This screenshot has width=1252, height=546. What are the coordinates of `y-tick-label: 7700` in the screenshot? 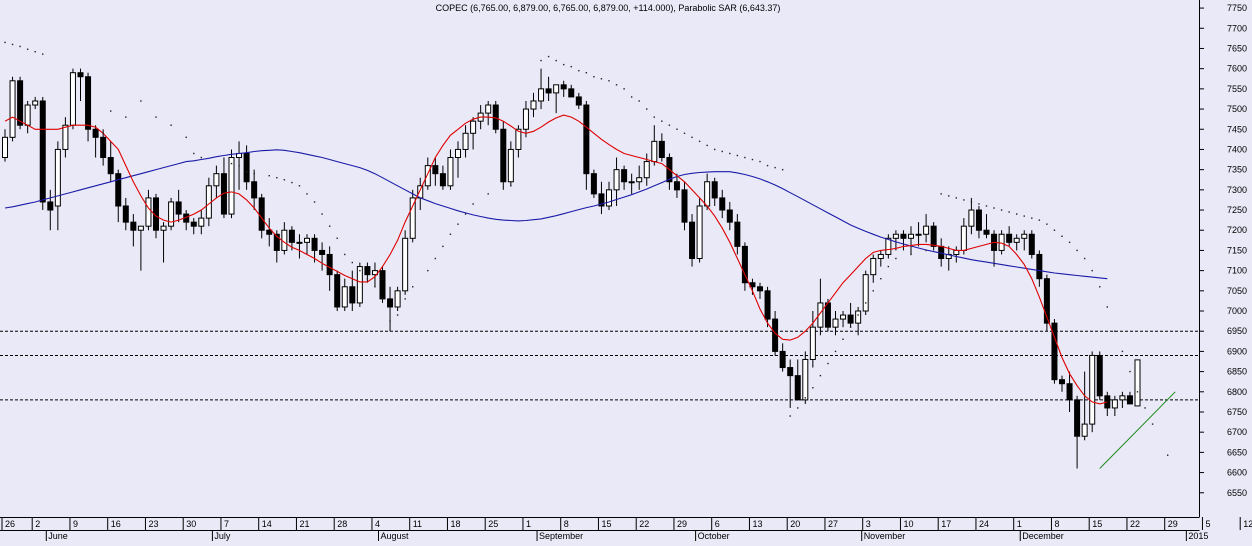 It's located at (1237, 28).